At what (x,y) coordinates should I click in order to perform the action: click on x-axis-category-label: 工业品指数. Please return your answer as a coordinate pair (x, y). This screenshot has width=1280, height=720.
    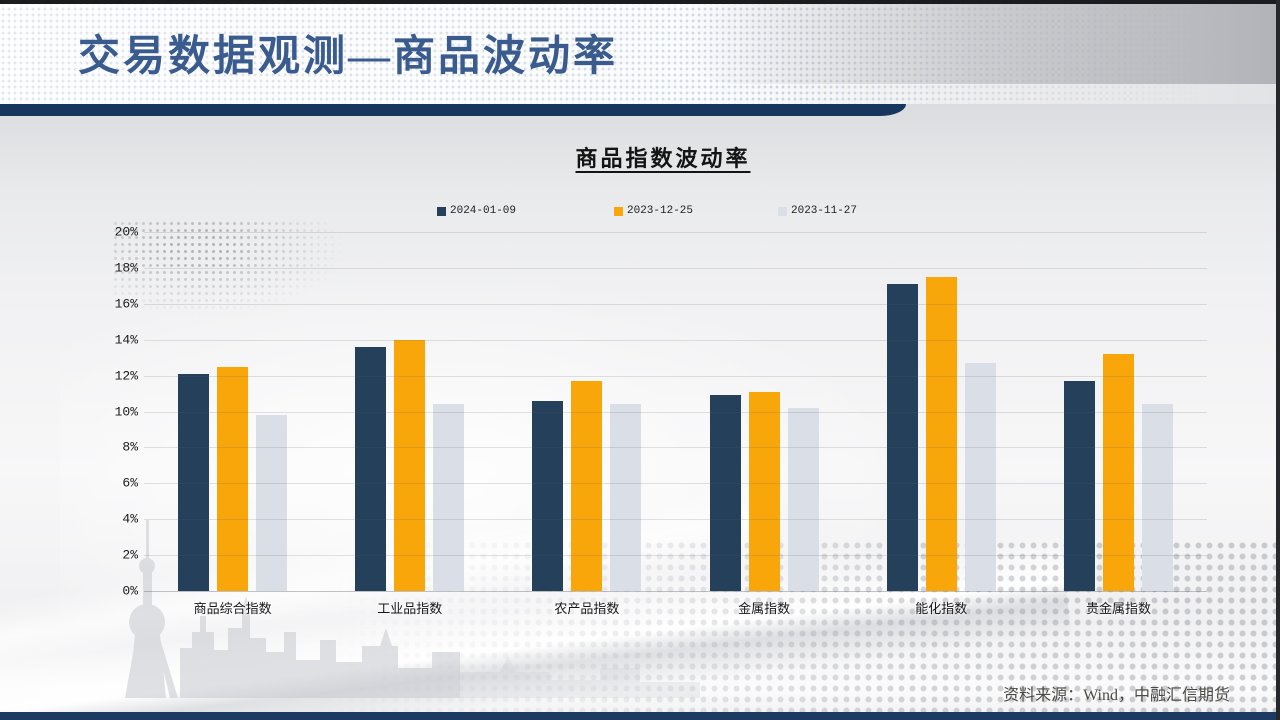
    Looking at the image, I should click on (410, 608).